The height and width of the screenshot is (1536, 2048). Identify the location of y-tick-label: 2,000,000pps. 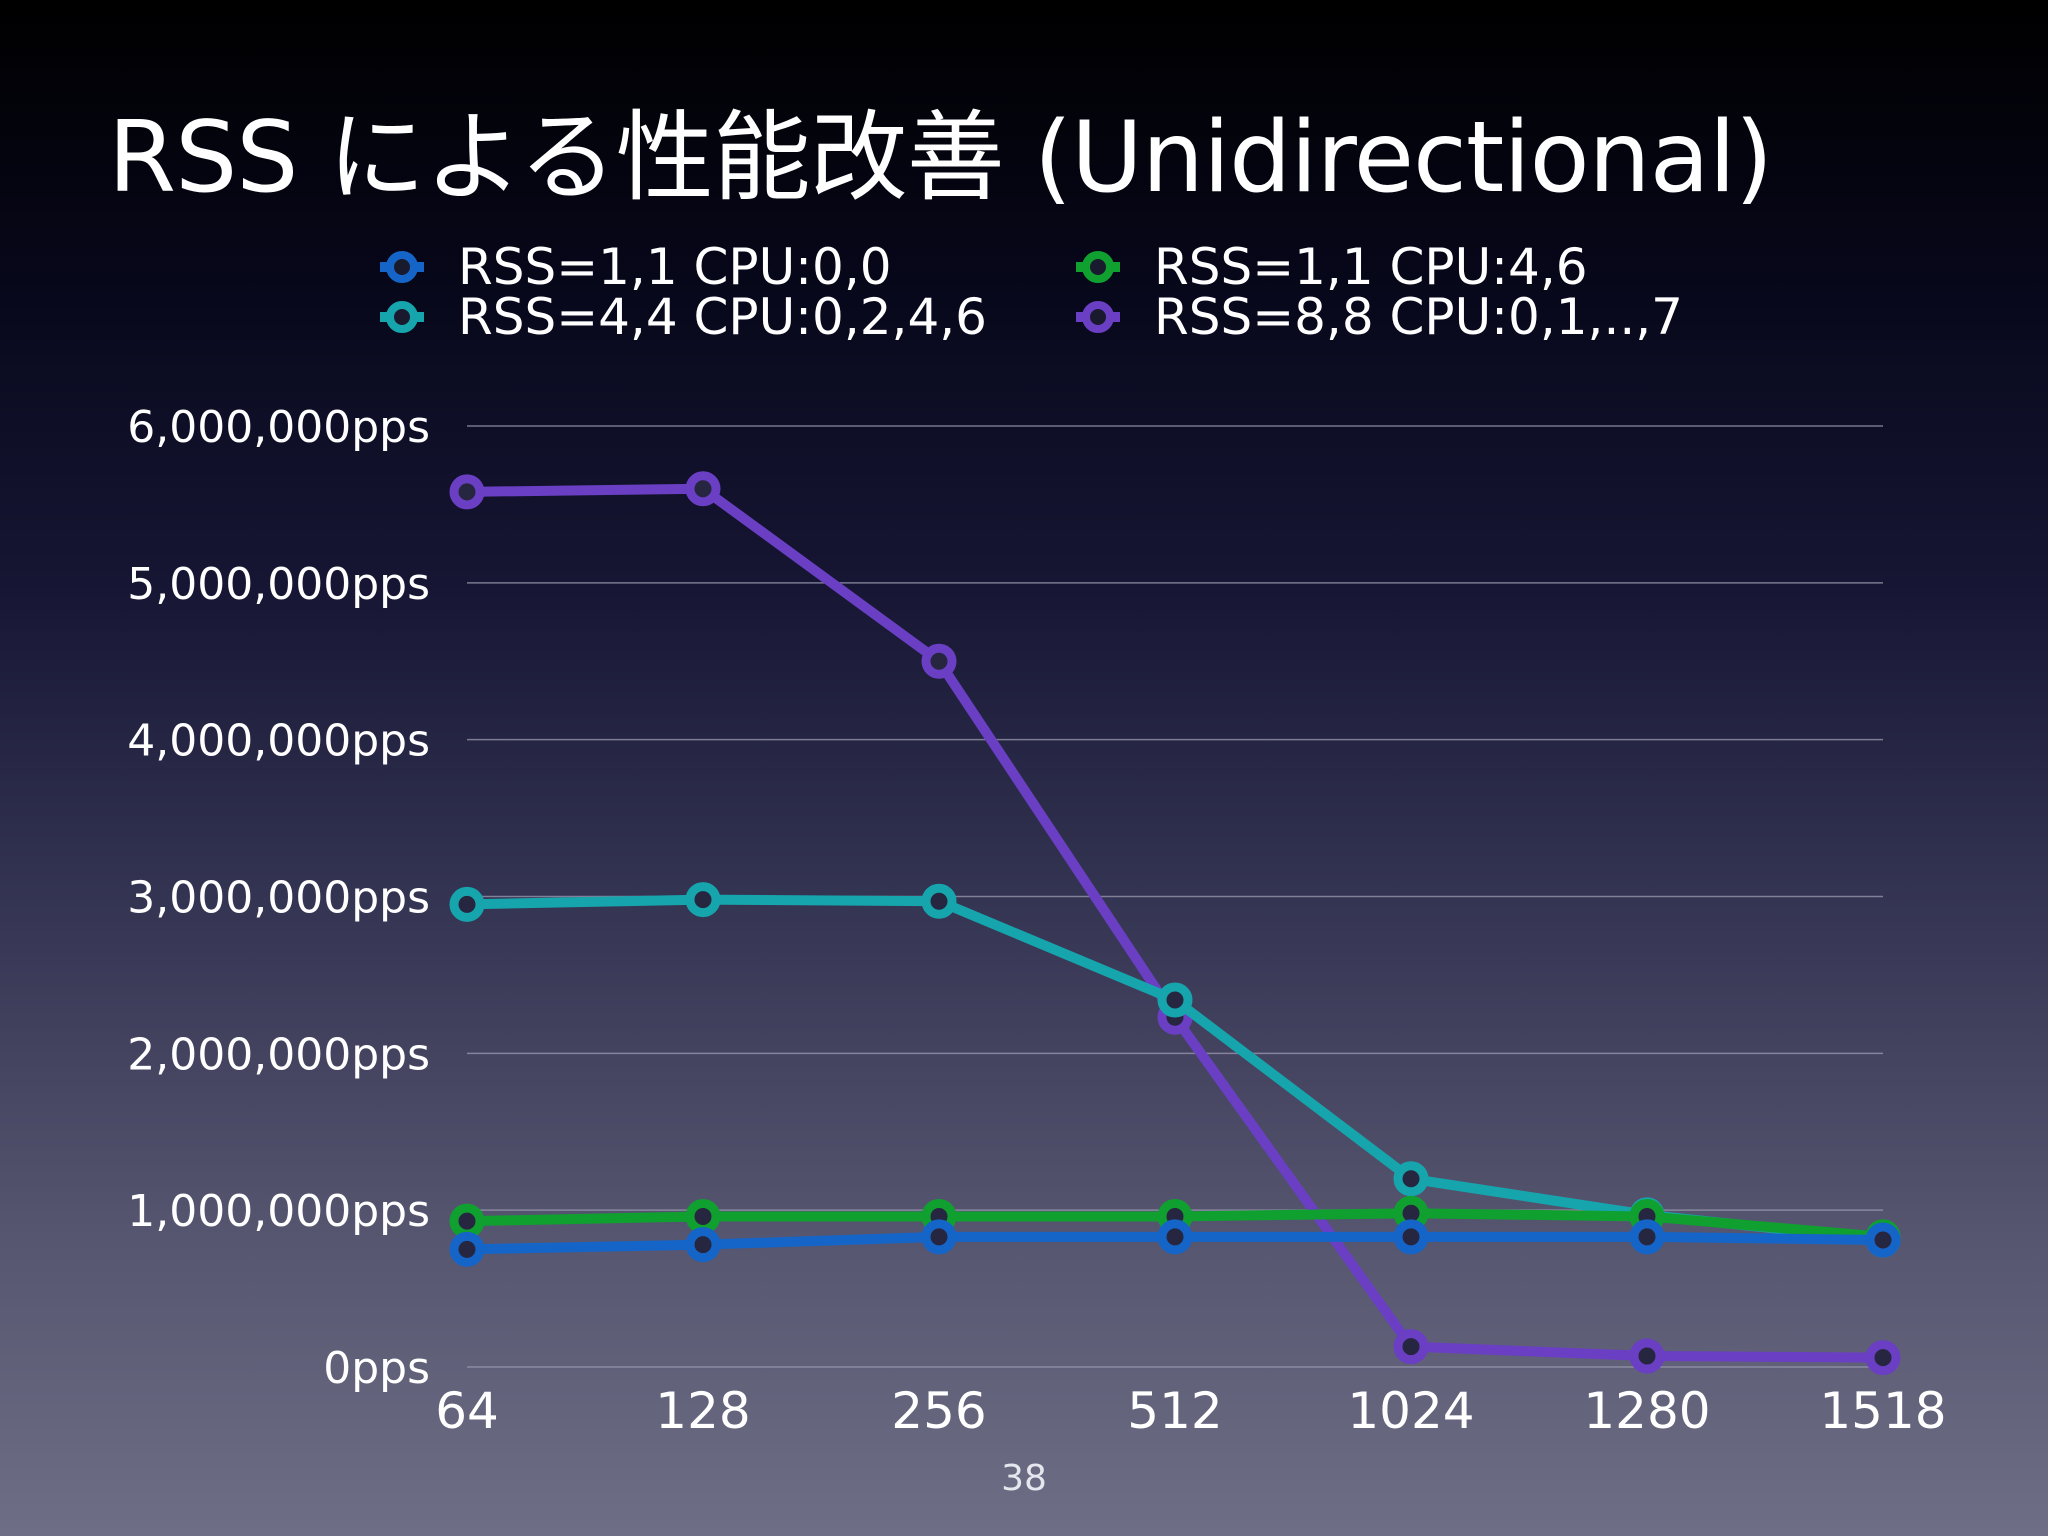
(278, 1054).